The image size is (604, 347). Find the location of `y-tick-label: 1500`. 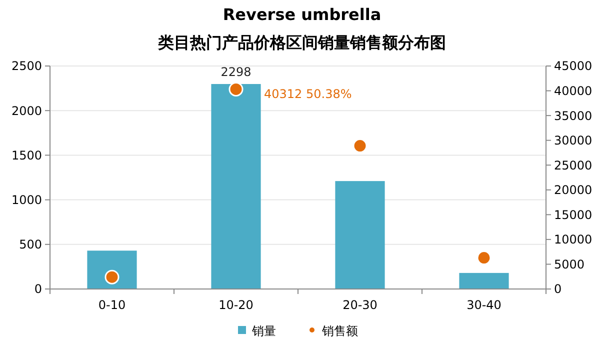

y-tick-label: 1500 is located at coordinates (26, 155).